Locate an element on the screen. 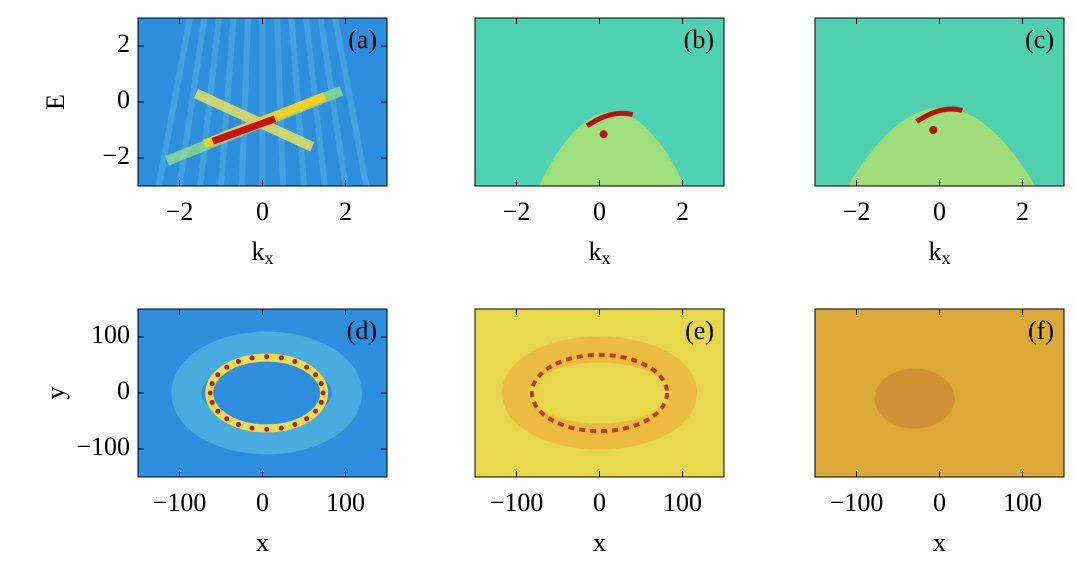  y-tick-label: 100 is located at coordinates (110, 334).